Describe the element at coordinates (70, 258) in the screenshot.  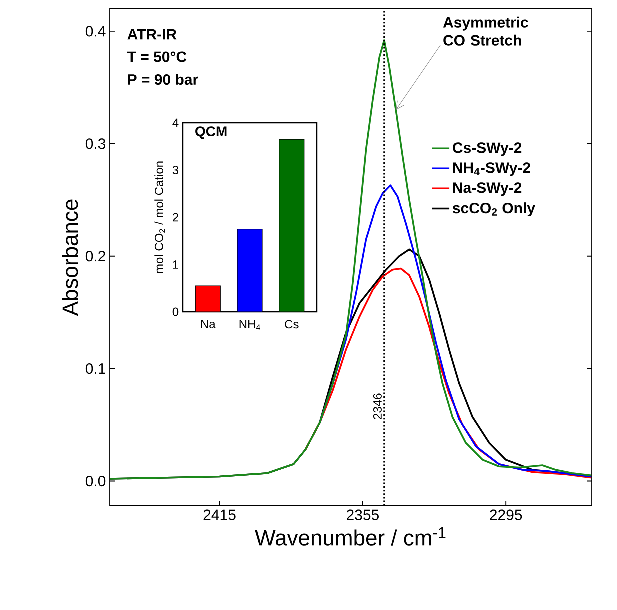
I see `y-axis-title: Absorbance` at that location.